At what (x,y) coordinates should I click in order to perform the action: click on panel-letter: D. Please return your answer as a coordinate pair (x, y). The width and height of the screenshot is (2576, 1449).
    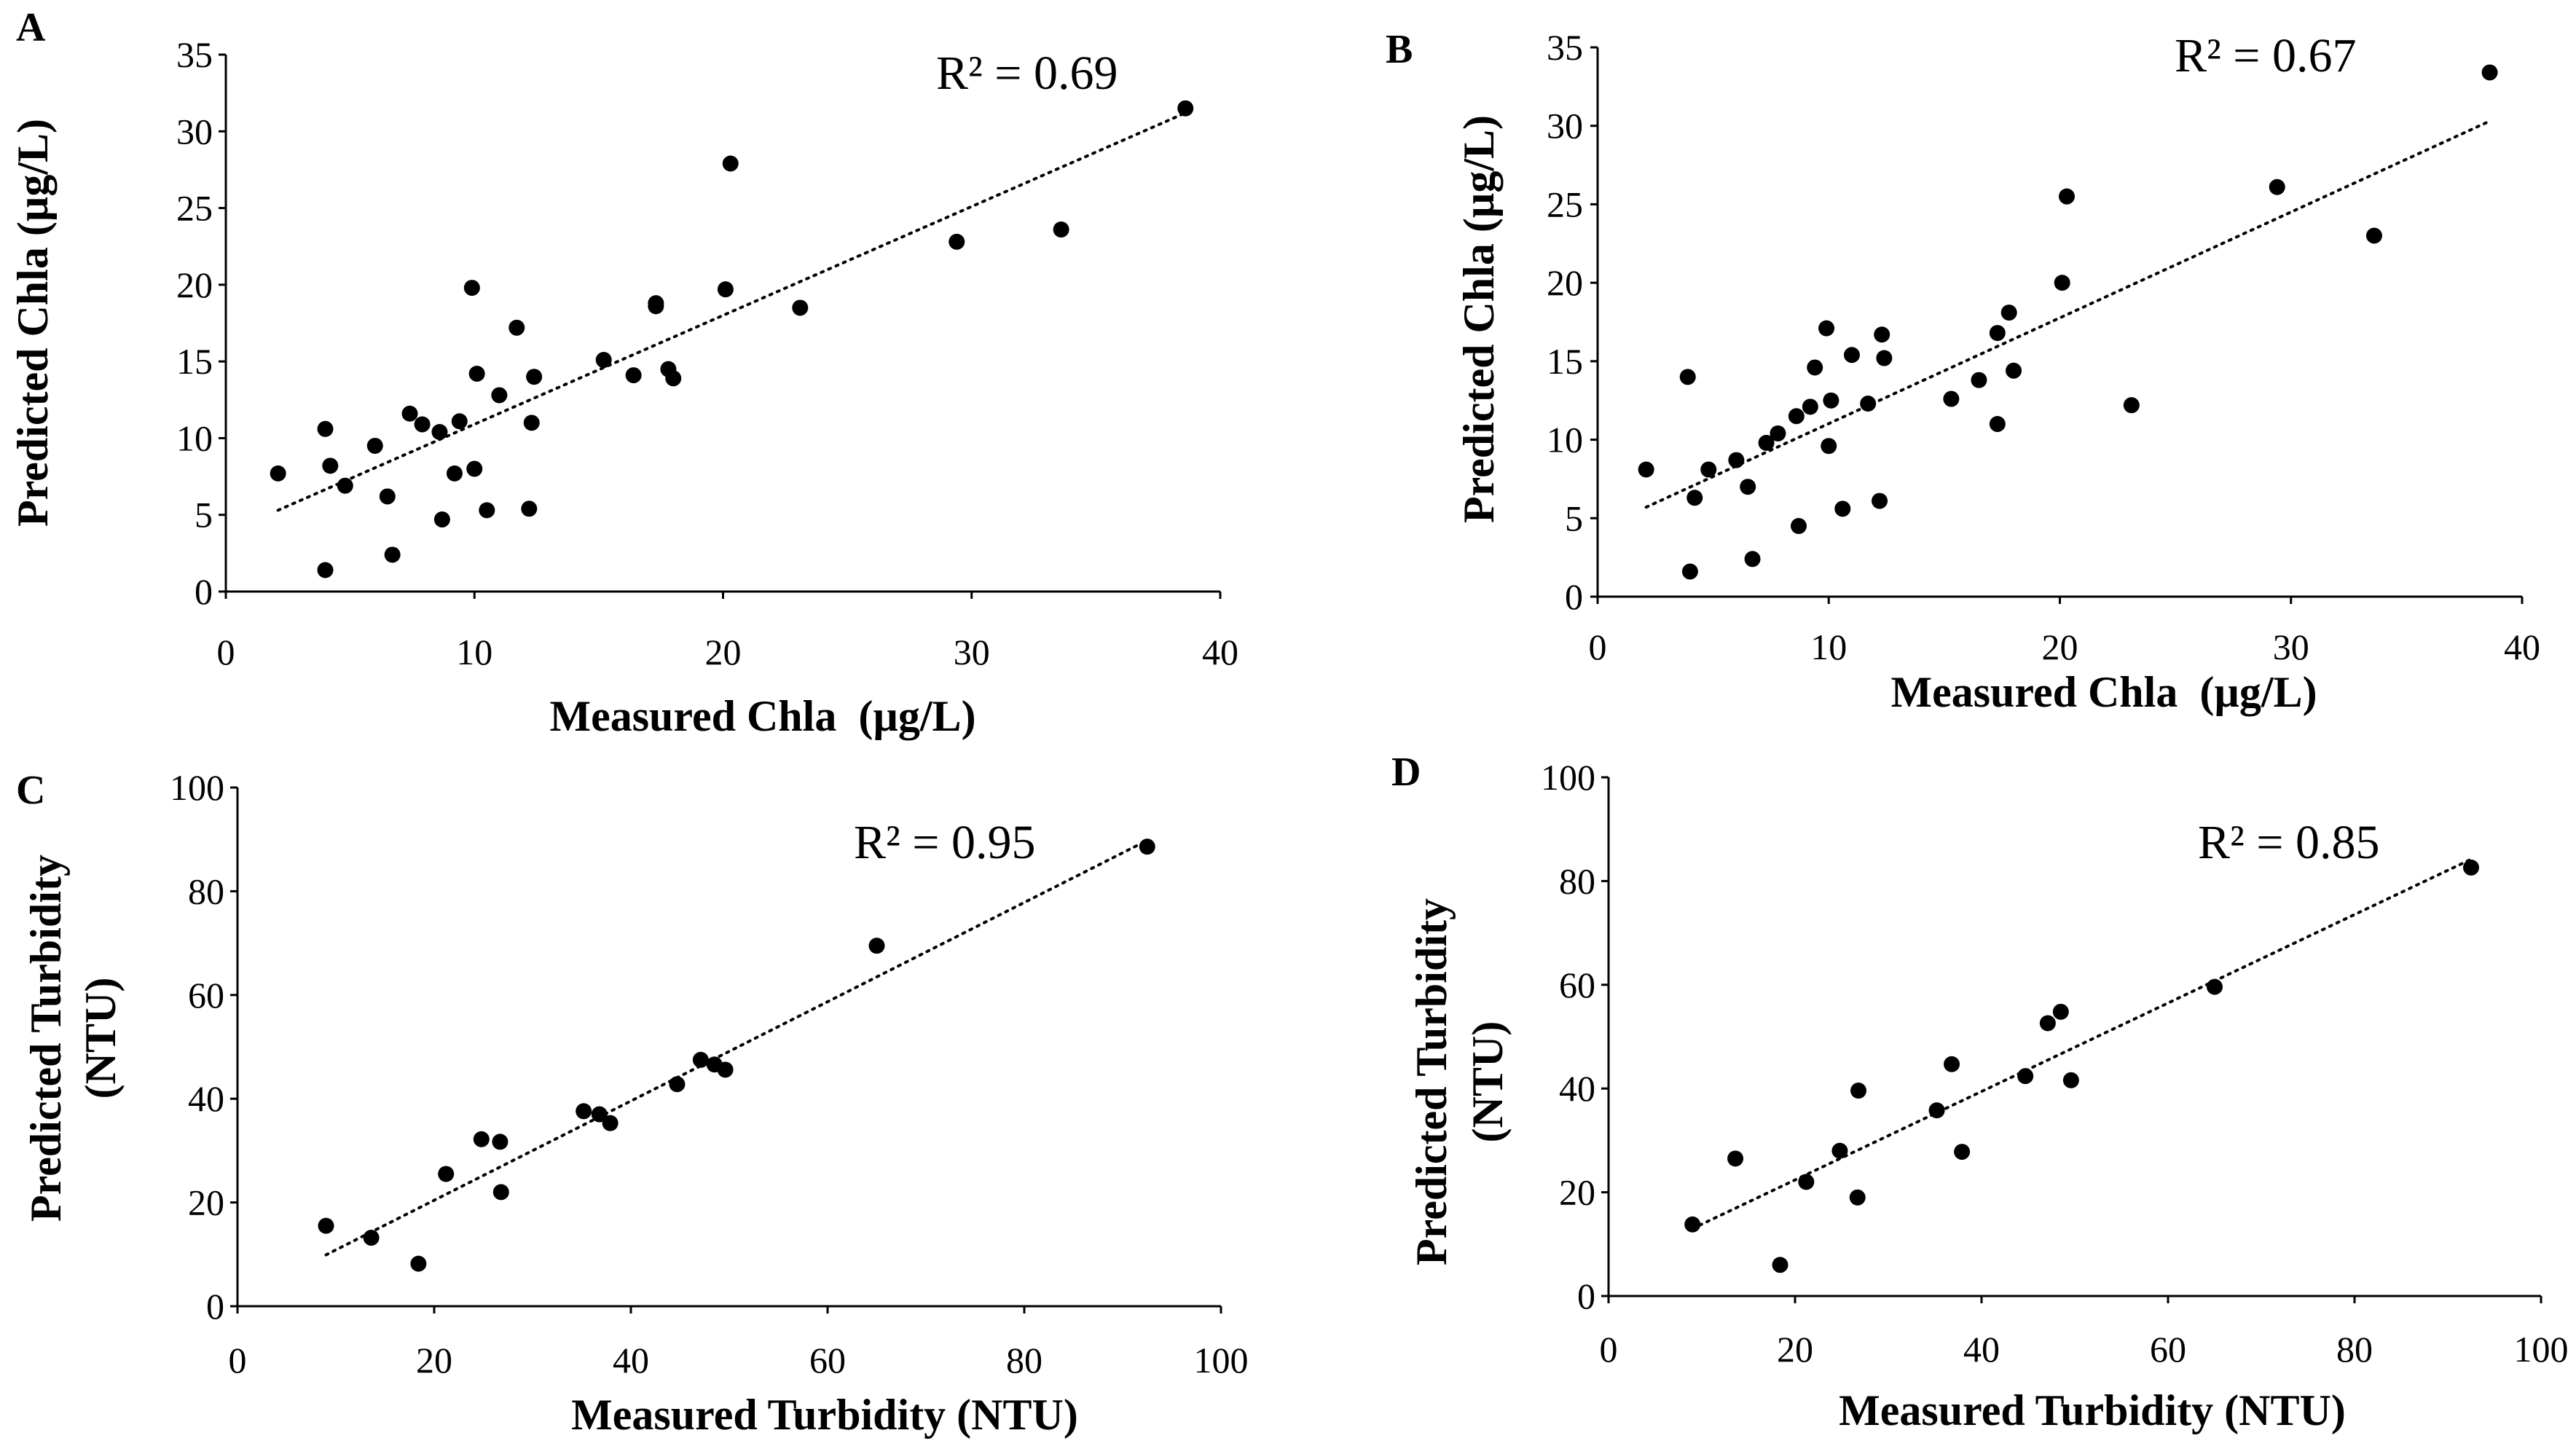
    Looking at the image, I should click on (1406, 772).